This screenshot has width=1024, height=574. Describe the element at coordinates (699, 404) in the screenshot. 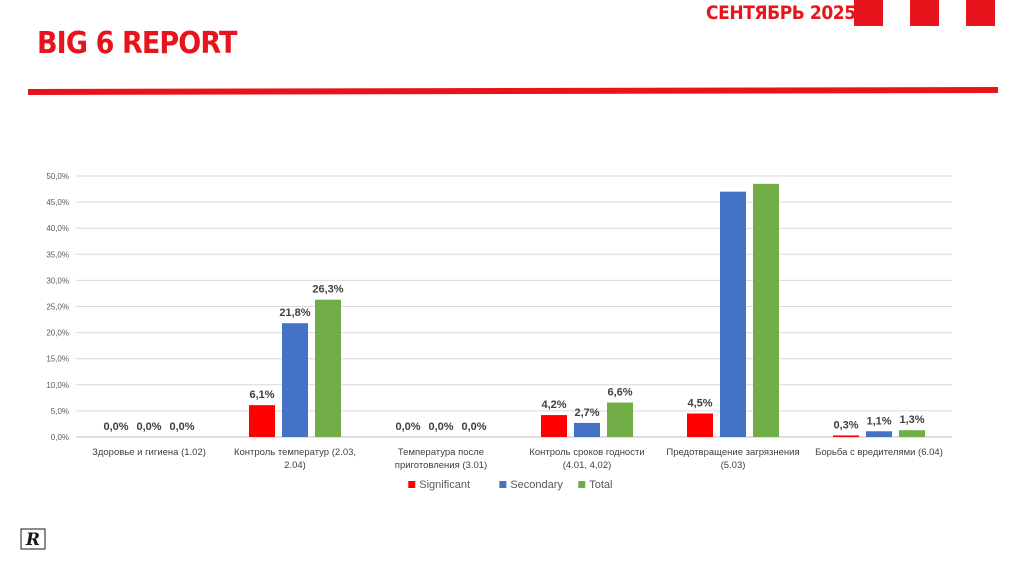

I see `data-label: 4,5%` at that location.